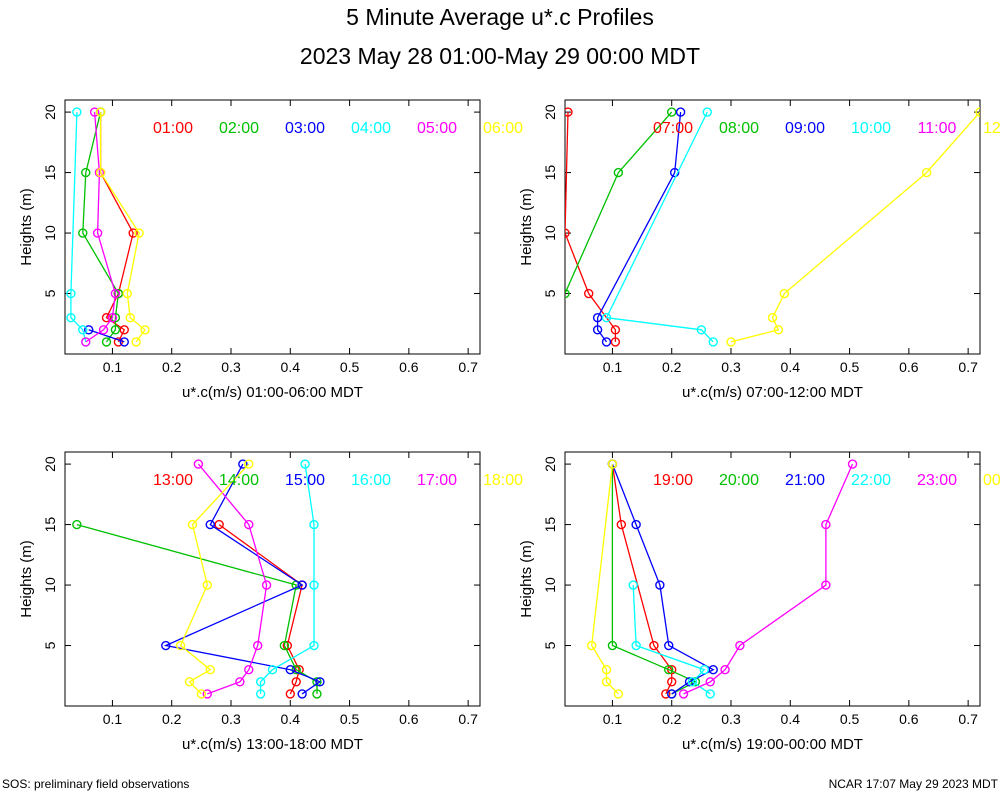 Image resolution: width=1000 pixels, height=800 pixels. I want to click on legend-entry: 17:00, so click(437, 480).